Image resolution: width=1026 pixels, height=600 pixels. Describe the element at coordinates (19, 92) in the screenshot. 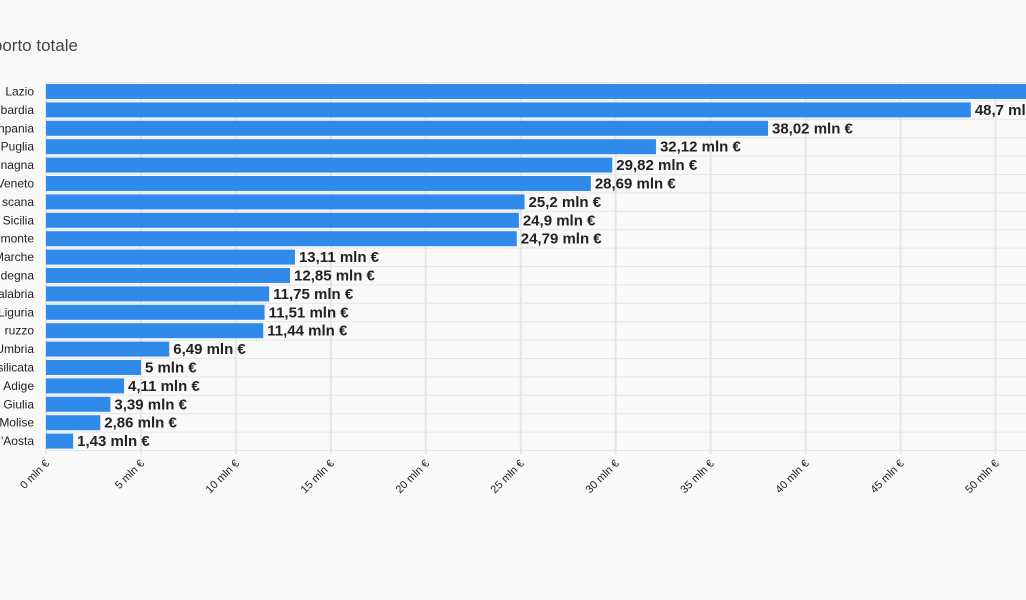

I see `category-label: Lazio` at that location.